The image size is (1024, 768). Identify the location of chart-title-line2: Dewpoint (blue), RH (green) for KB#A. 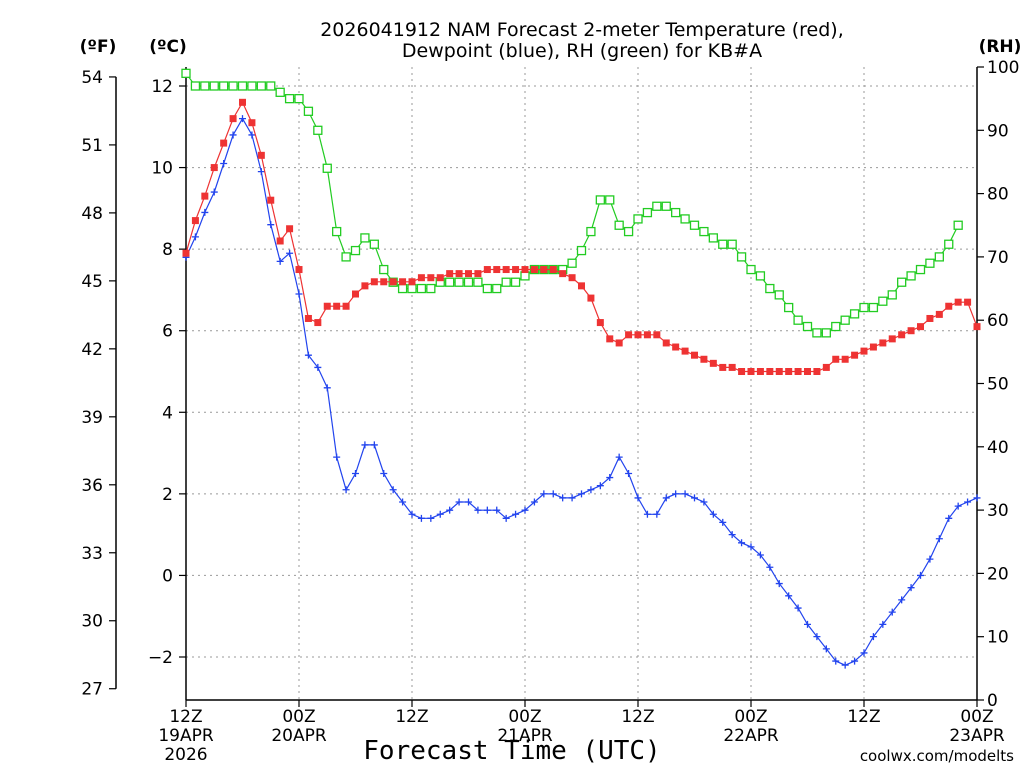
(582, 51).